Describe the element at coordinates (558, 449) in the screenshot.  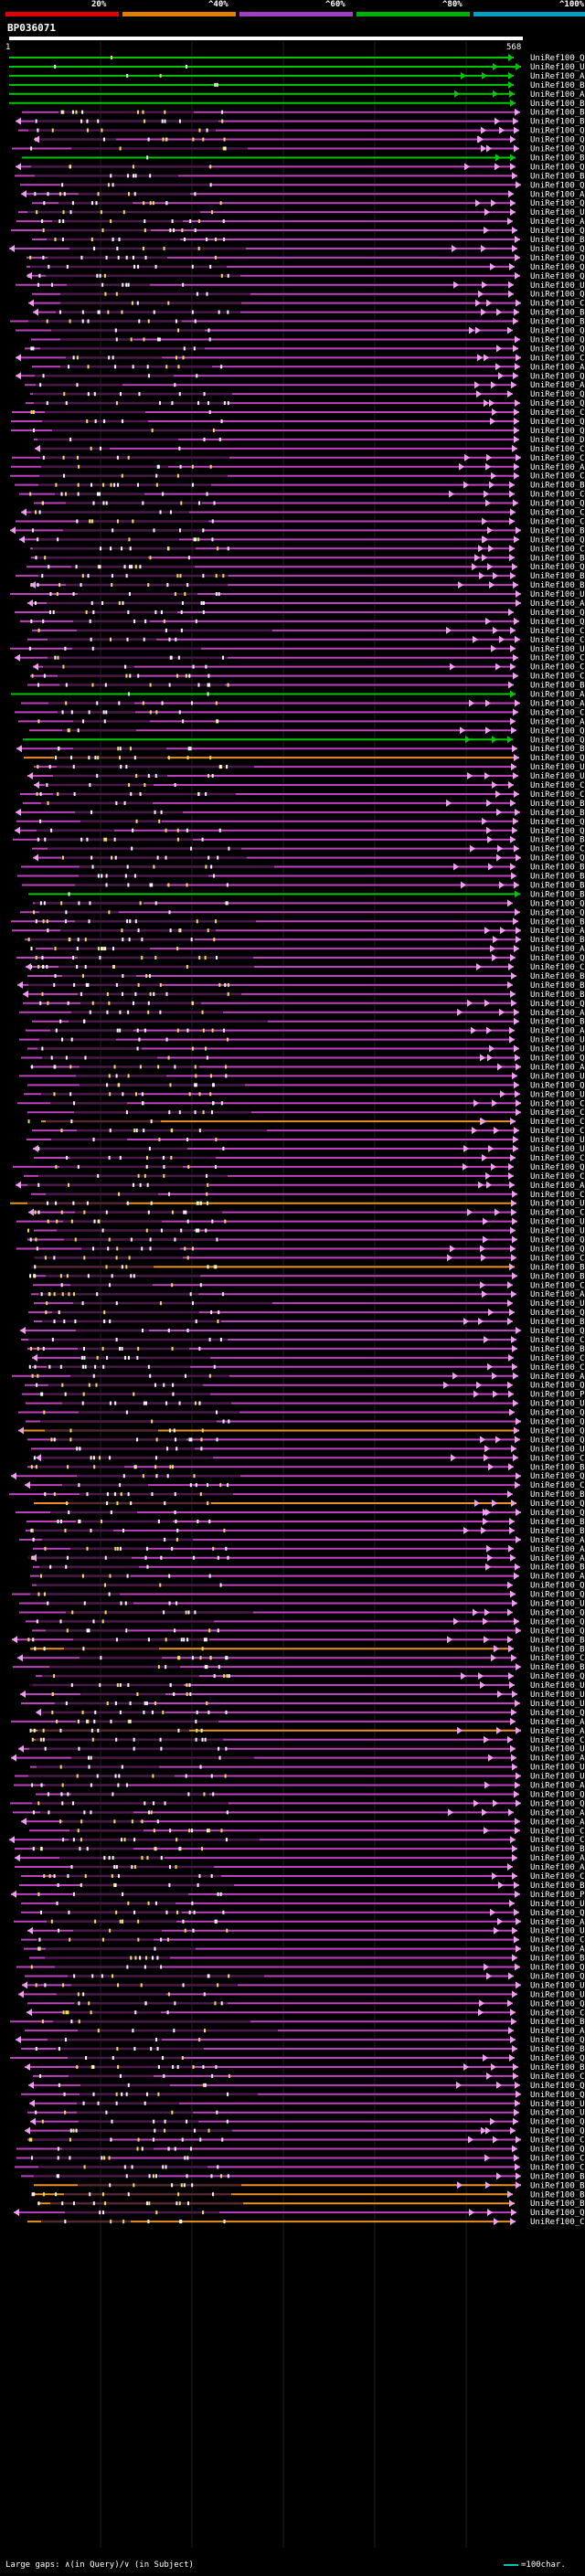
I see `hit-label: UniRef100_C5Q8F7` at that location.